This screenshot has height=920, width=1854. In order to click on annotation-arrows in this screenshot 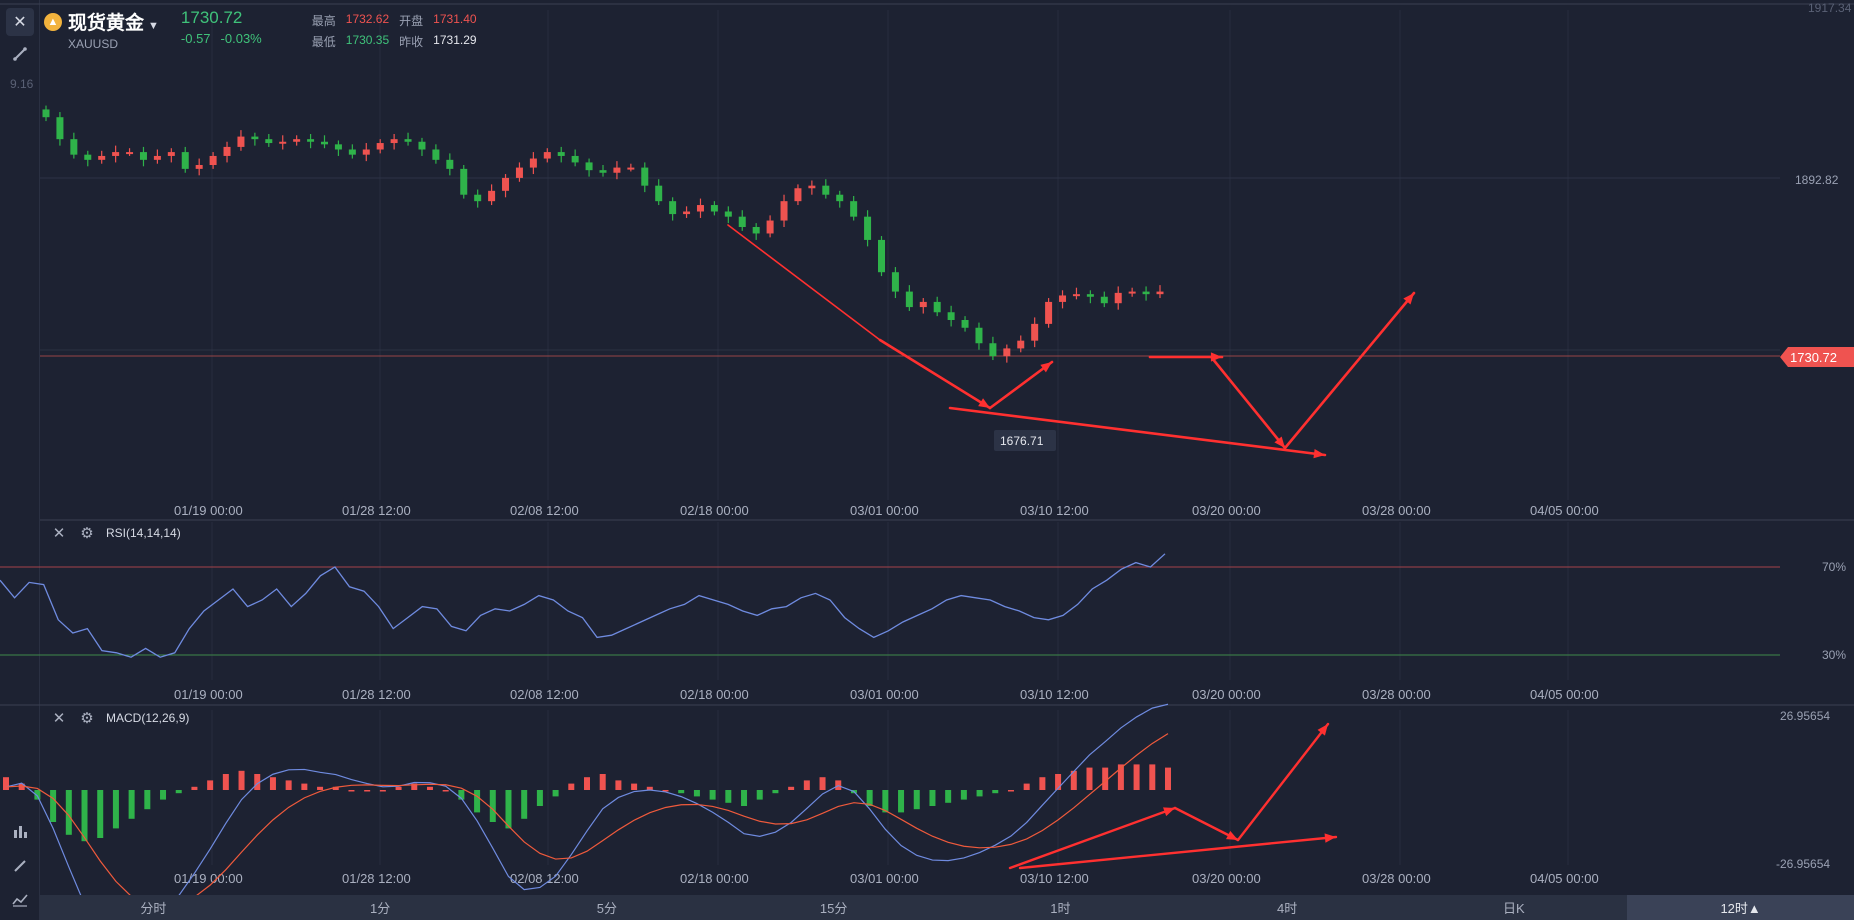, I will do `click(1071, 341)`.